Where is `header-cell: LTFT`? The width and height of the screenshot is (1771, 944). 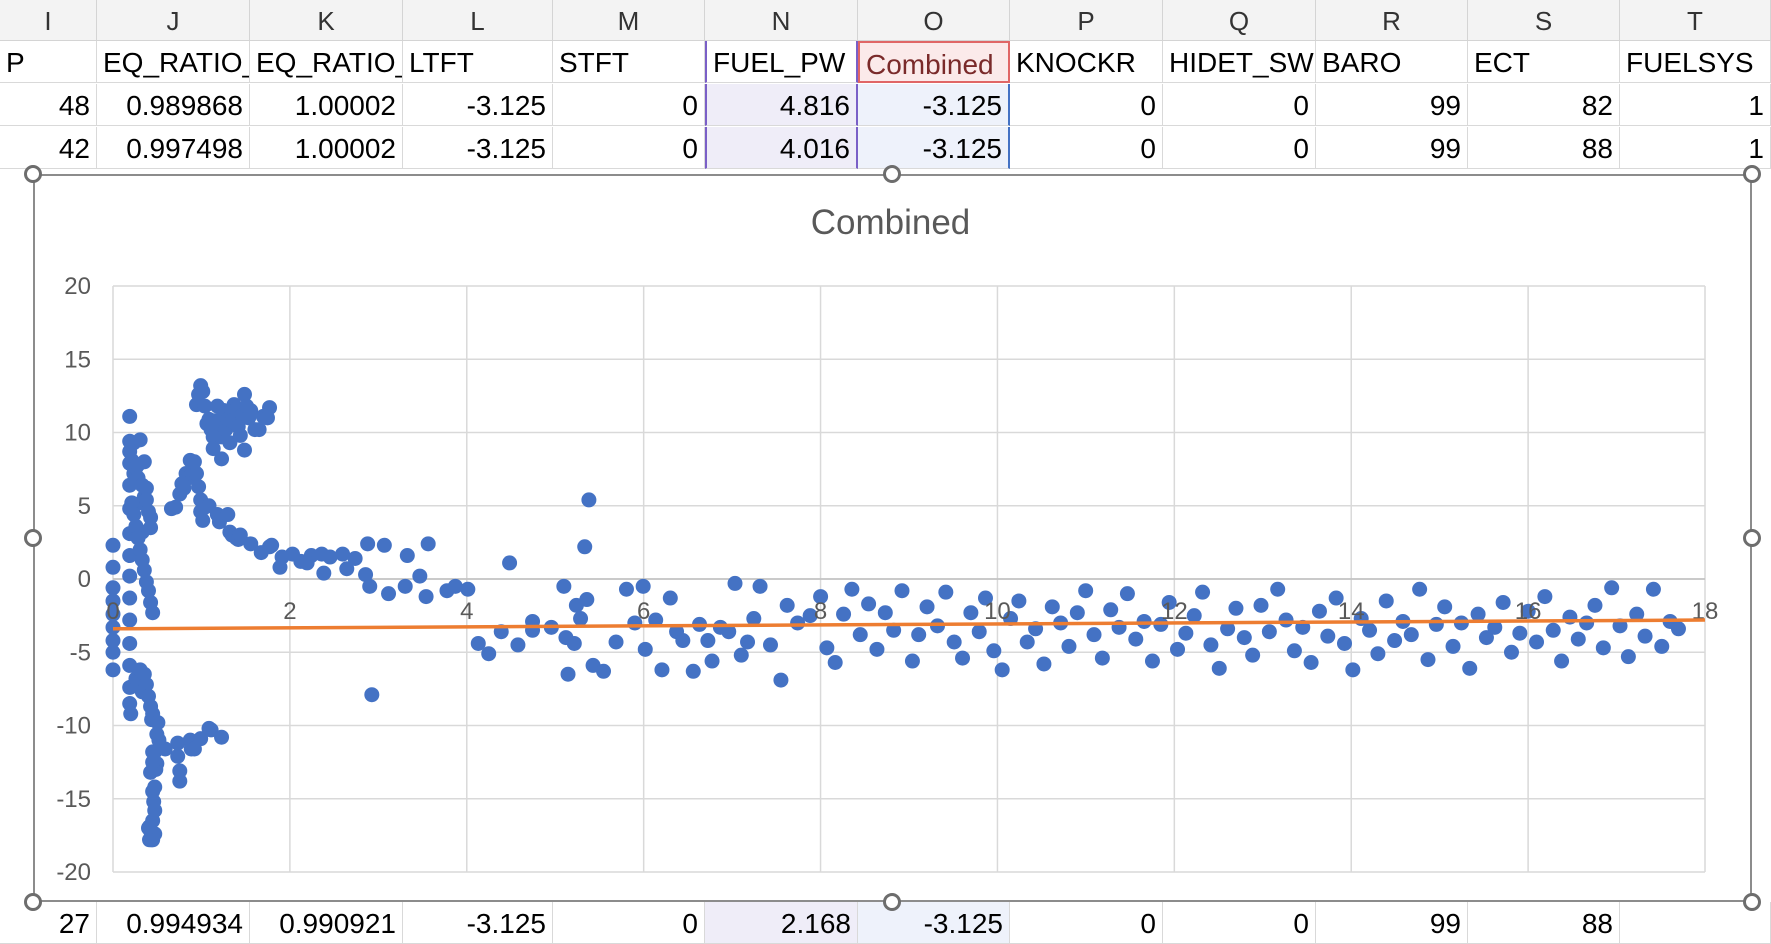
header-cell: LTFT is located at coordinates (478, 62).